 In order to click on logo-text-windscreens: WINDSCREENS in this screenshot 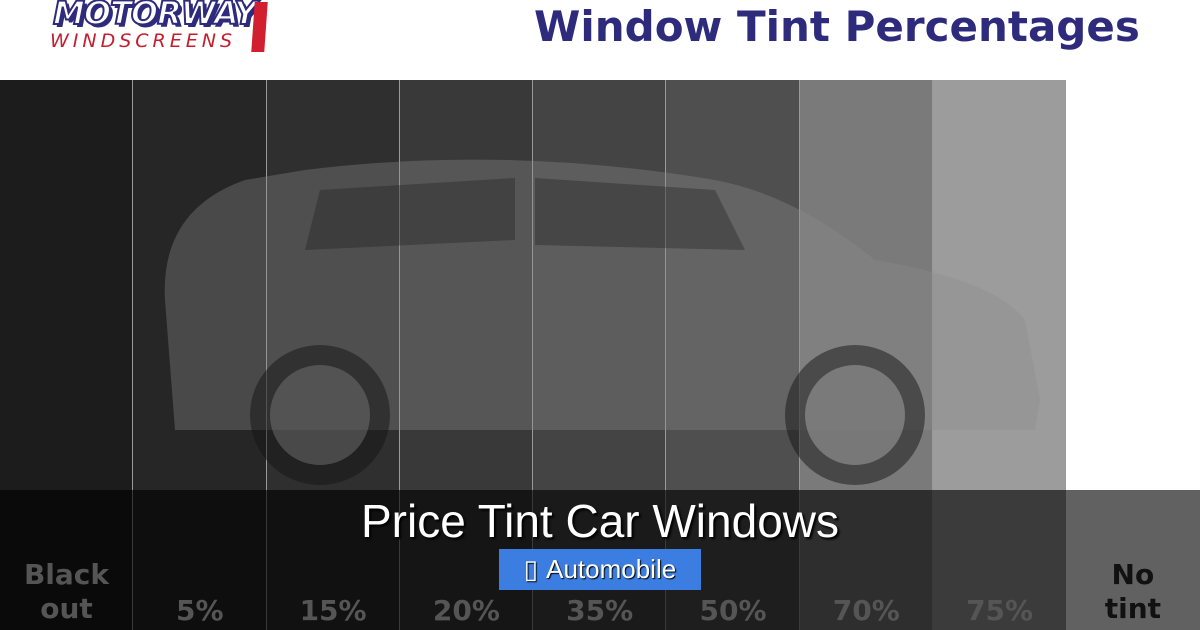, I will do `click(143, 41)`.